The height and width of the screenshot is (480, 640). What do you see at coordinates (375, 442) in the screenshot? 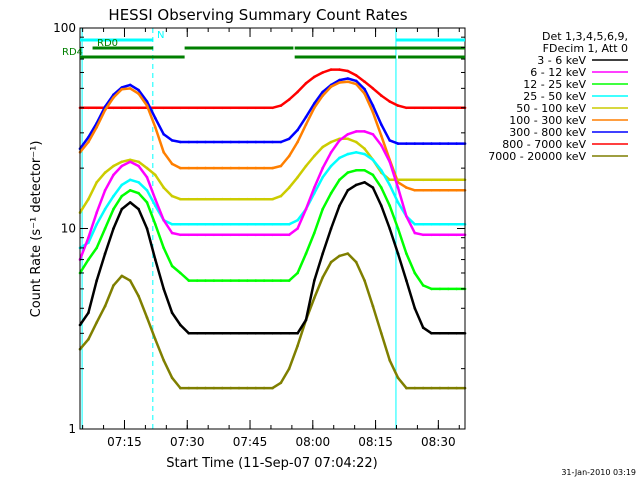
I see `x-tick-label: 08:15` at bounding box center [375, 442].